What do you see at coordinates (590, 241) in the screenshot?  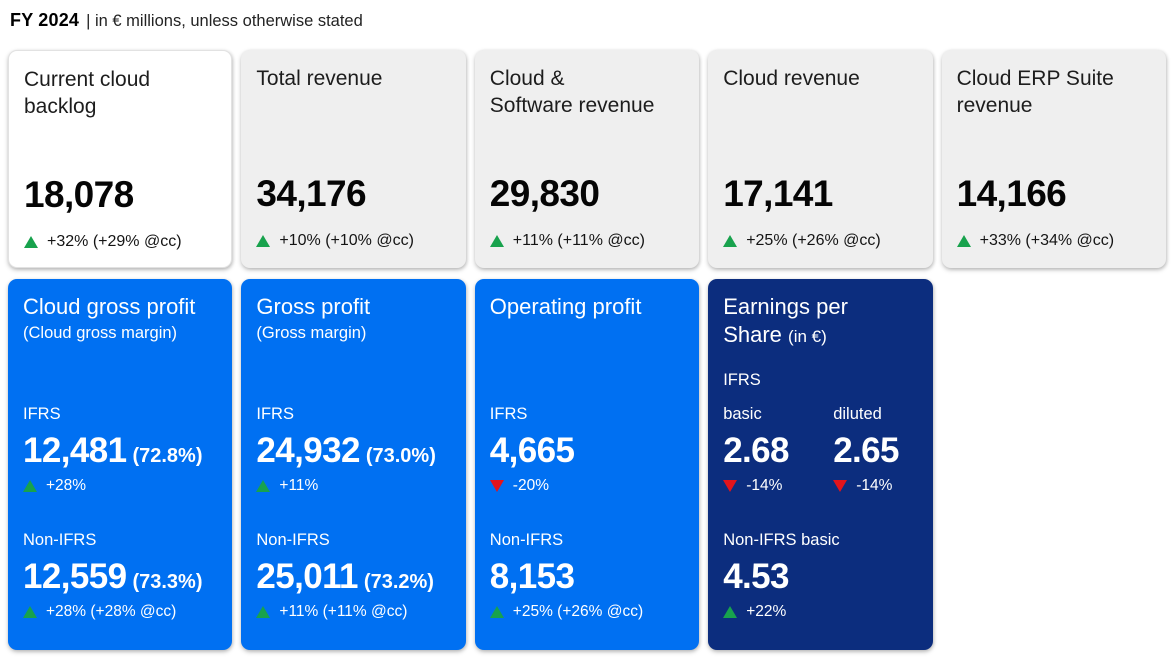 I see `kpi-change: +11% (+11% @cc)` at bounding box center [590, 241].